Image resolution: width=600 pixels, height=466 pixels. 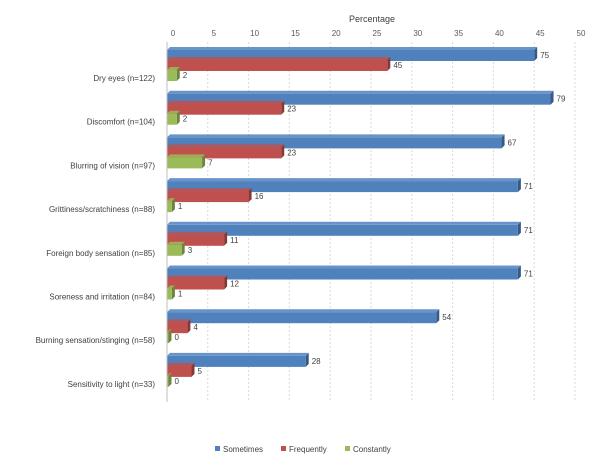 I want to click on category-label: Soreness and irritation (n=84), so click(x=102, y=297).